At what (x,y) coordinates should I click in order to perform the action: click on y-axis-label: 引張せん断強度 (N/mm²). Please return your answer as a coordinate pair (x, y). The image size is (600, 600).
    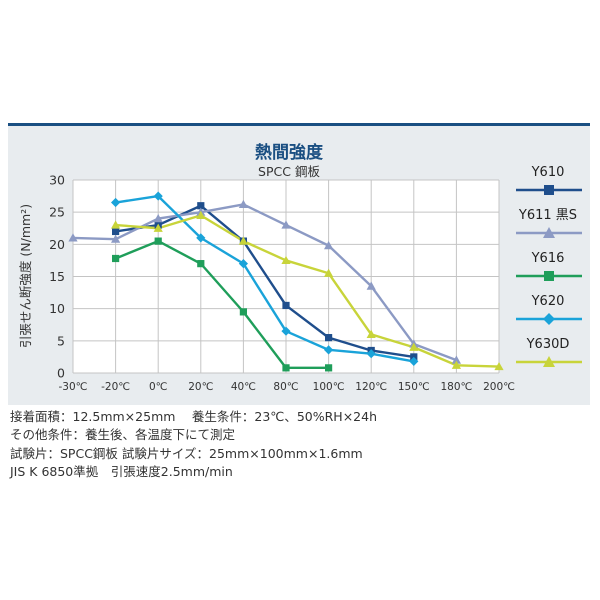
    Looking at the image, I should click on (25, 276).